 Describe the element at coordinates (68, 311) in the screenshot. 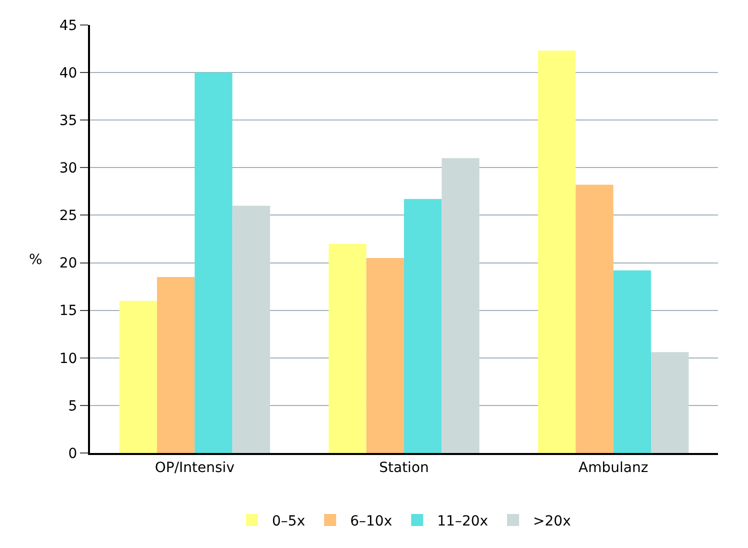

I see `y-tick-label: 15` at that location.